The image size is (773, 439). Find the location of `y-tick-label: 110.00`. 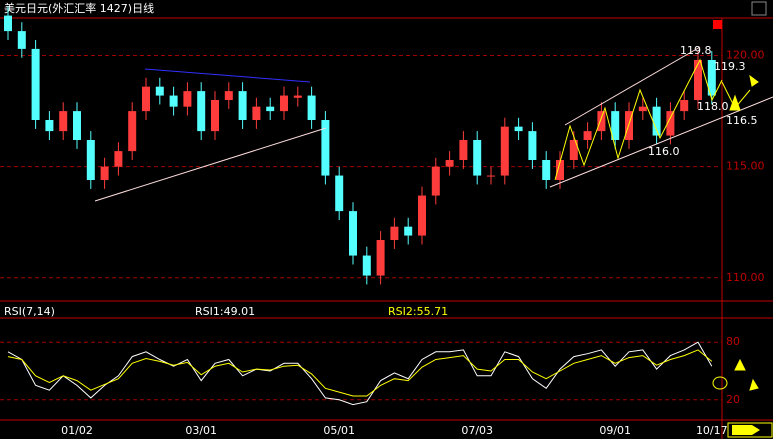

y-tick-label: 110.00 is located at coordinates (745, 277).